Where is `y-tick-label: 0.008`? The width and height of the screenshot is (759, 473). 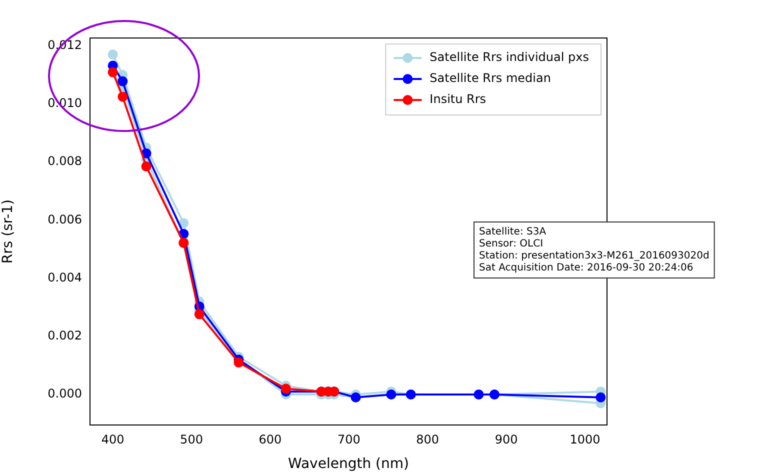
y-tick-label: 0.008 is located at coordinates (65, 161).